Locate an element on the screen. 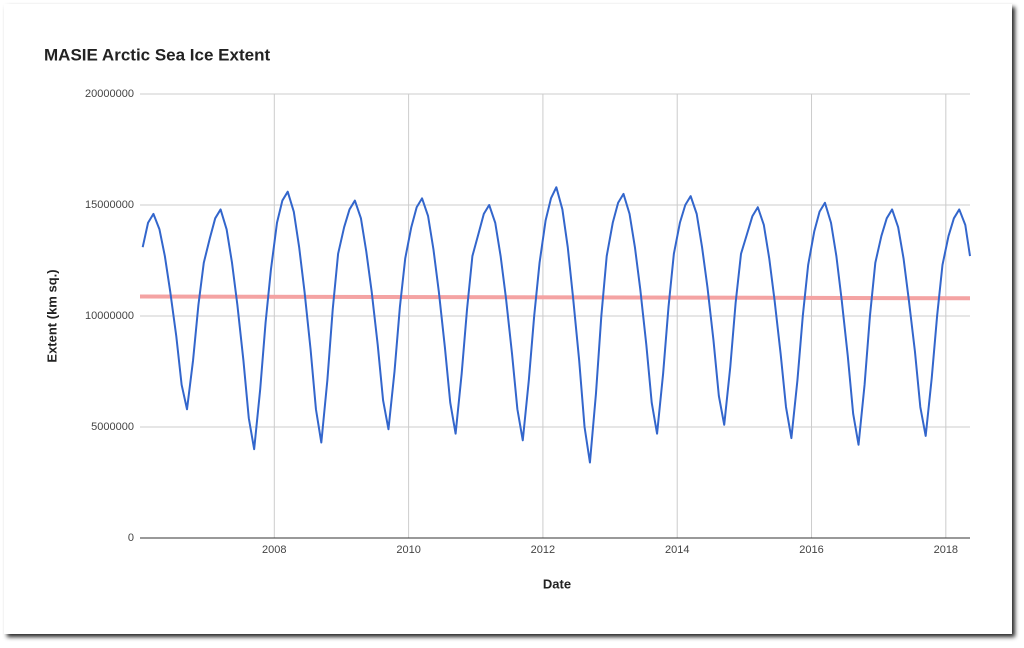 The width and height of the screenshot is (1024, 648). y-tick-label: 5000000 is located at coordinates (112, 427).